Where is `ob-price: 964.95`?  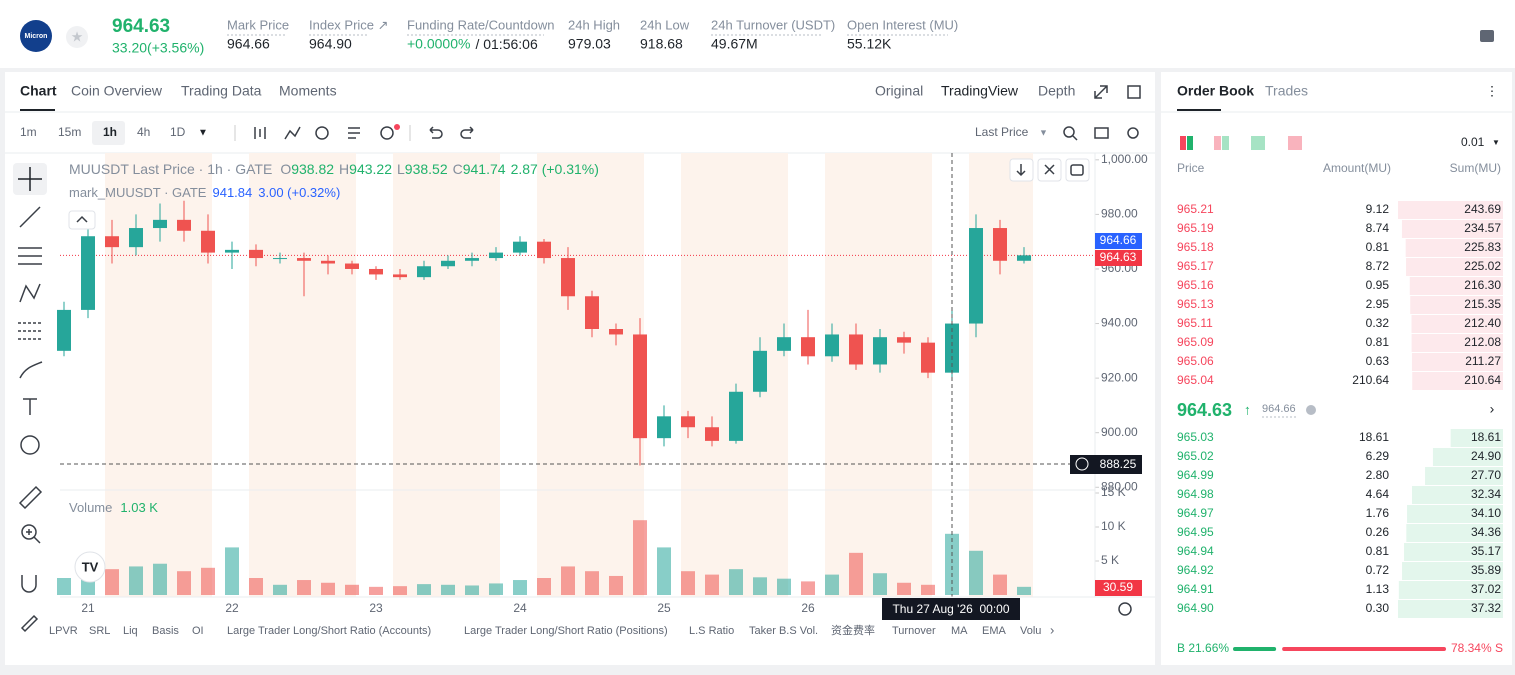 ob-price: 964.95 is located at coordinates (1195, 532).